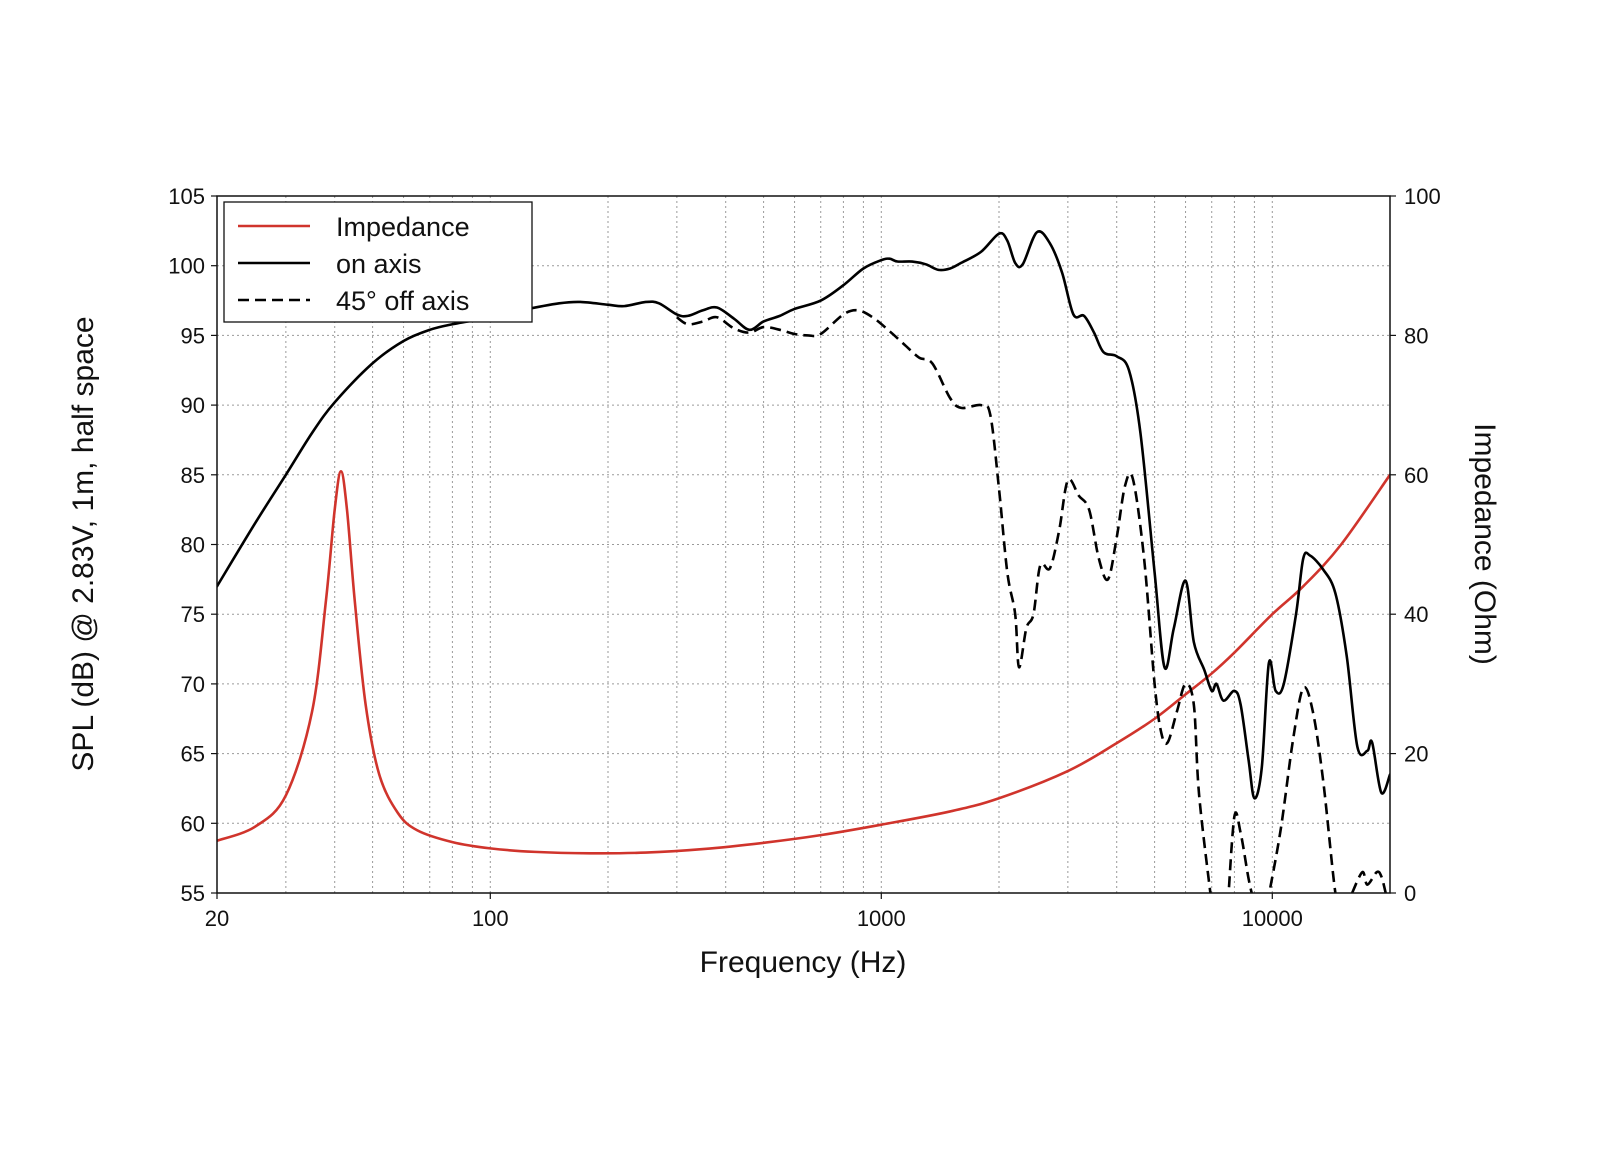  I want to click on y-tick-label: 95, so click(193, 335).